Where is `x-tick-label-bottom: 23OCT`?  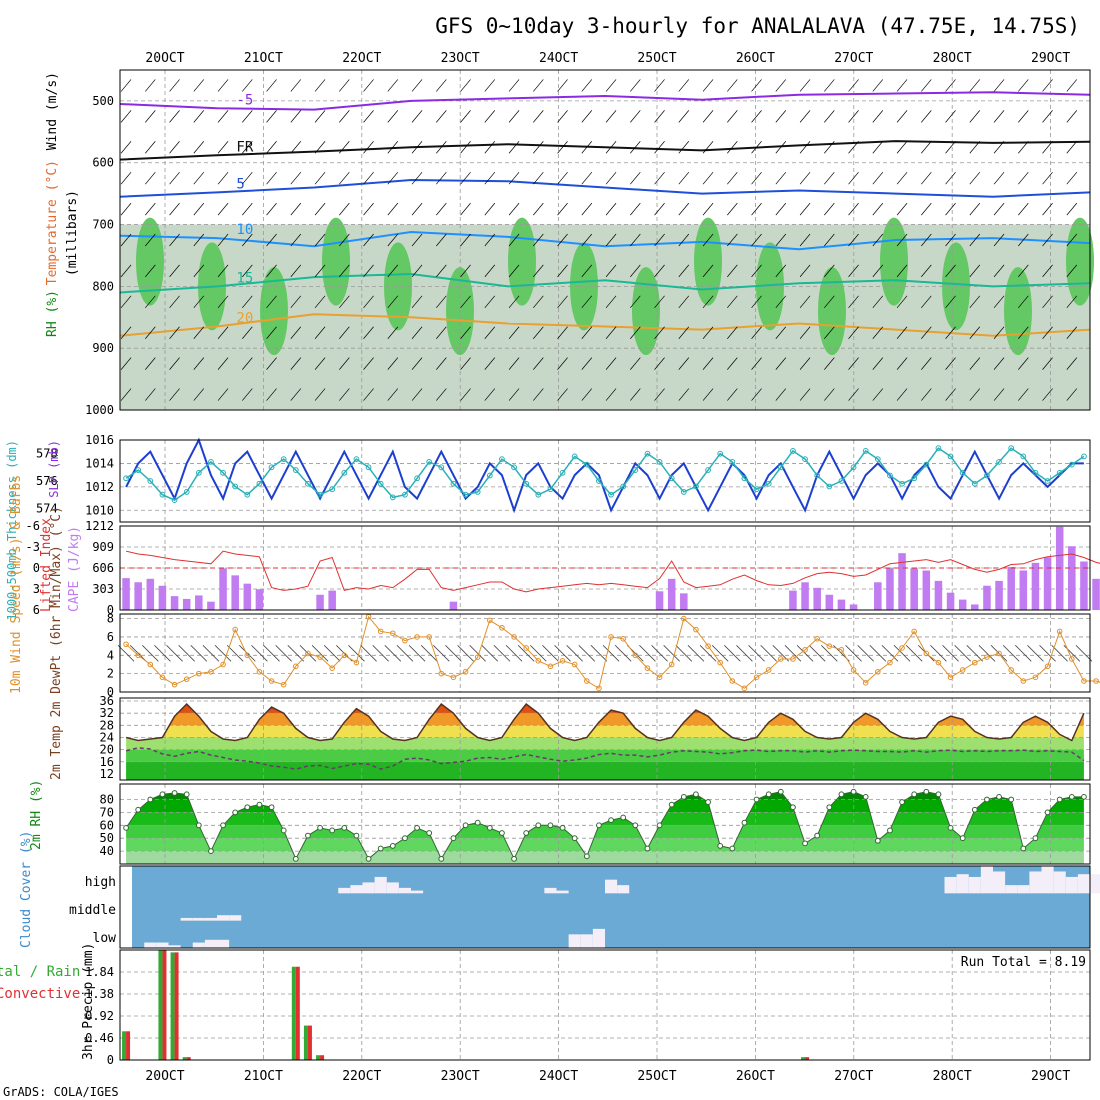 x-tick-label-bottom: 23OCT is located at coordinates (460, 1076).